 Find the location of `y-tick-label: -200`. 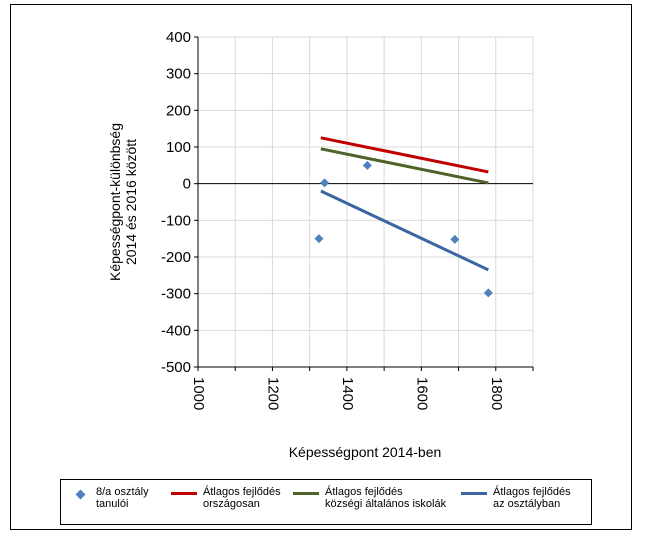

y-tick-label: -200 is located at coordinates (176, 257).